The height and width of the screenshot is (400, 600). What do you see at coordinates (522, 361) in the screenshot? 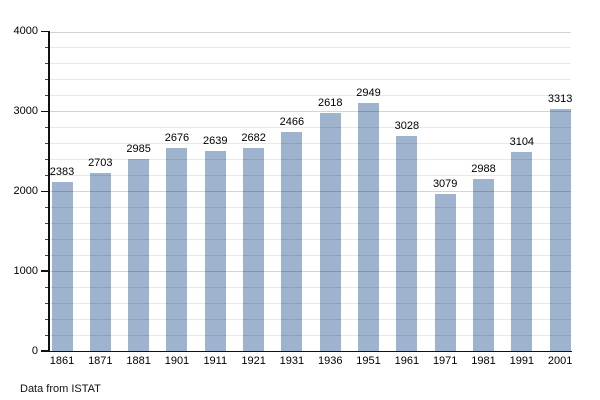
I see `x-axis-label: 1991` at bounding box center [522, 361].